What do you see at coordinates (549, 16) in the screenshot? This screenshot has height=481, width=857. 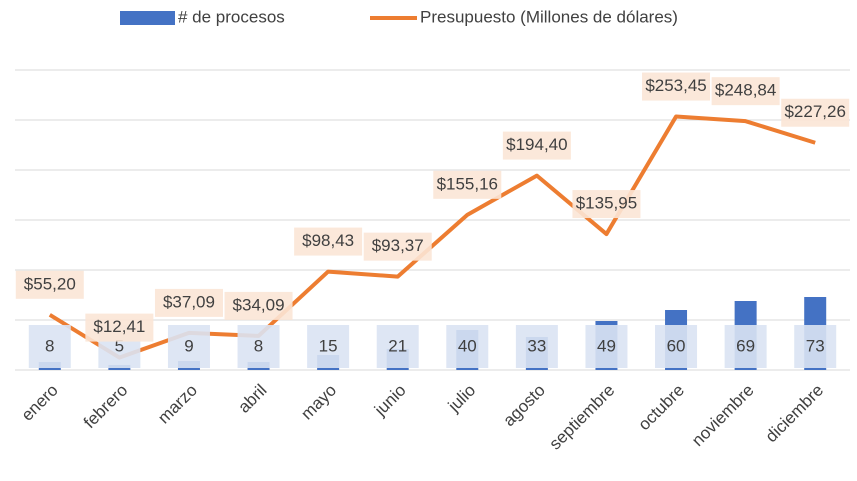 I see `legend-label: Presupuesto (Millones de dólares)` at bounding box center [549, 16].